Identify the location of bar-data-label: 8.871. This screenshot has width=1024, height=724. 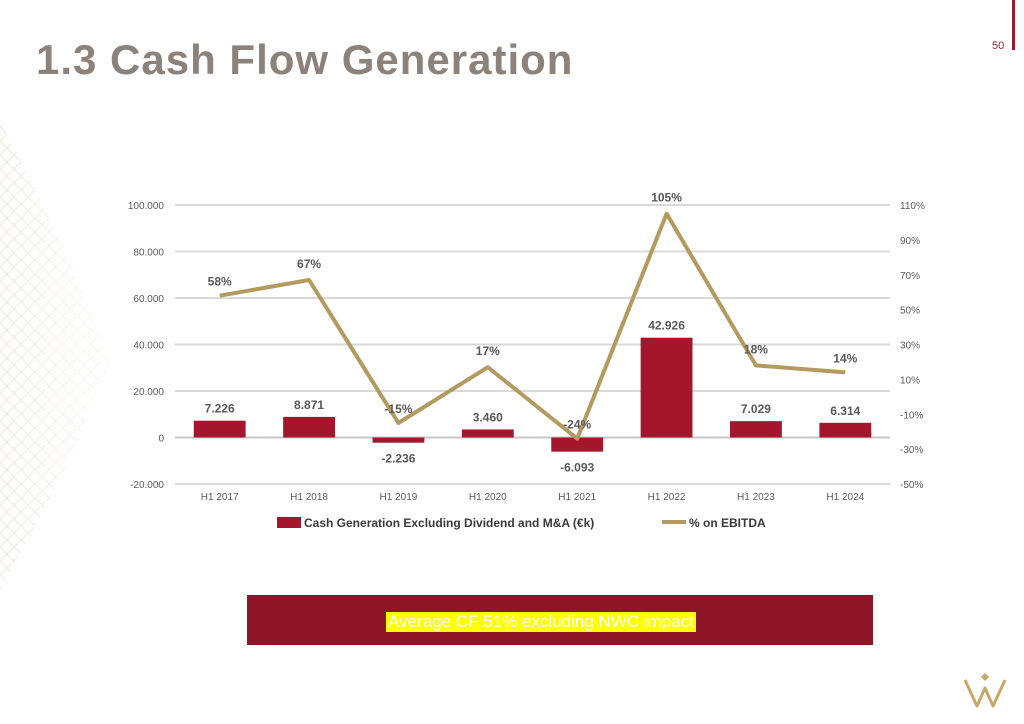
(309, 405).